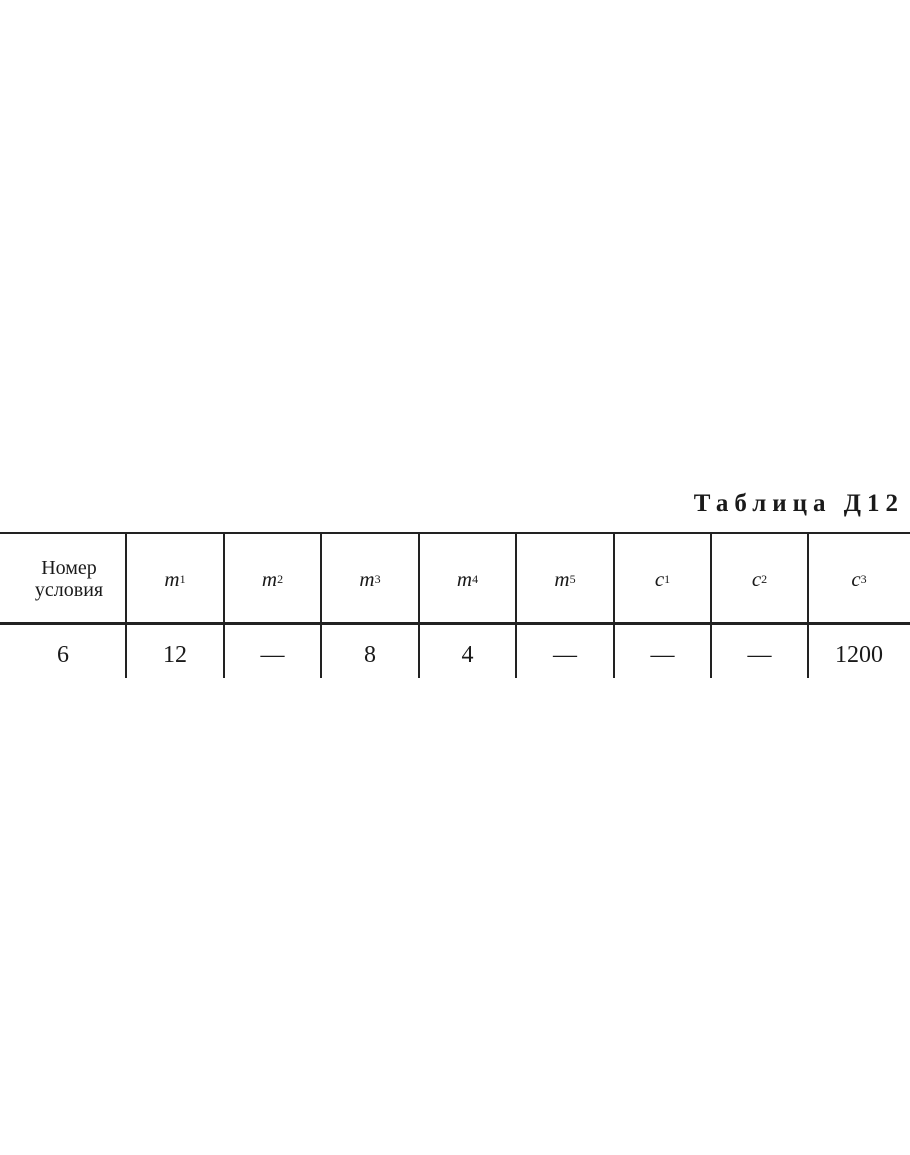 The image size is (910, 1155). What do you see at coordinates (175, 654) in the screenshot?
I see `table-cell: 12` at bounding box center [175, 654].